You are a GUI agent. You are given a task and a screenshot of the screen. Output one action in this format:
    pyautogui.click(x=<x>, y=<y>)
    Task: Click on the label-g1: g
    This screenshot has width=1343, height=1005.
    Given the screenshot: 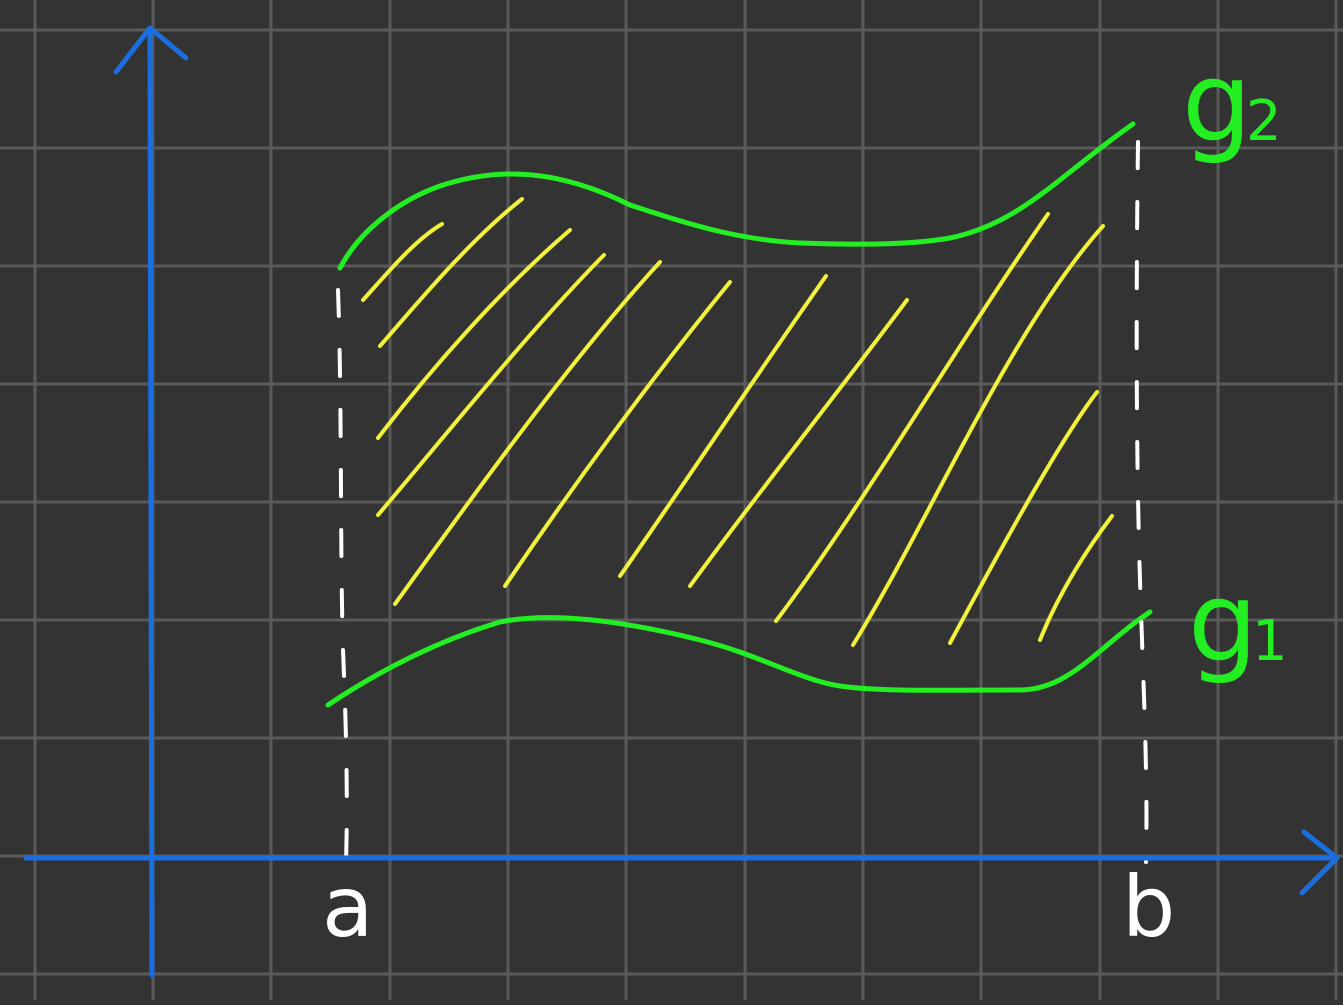 What is the action you would take?
    pyautogui.click(x=1223, y=622)
    